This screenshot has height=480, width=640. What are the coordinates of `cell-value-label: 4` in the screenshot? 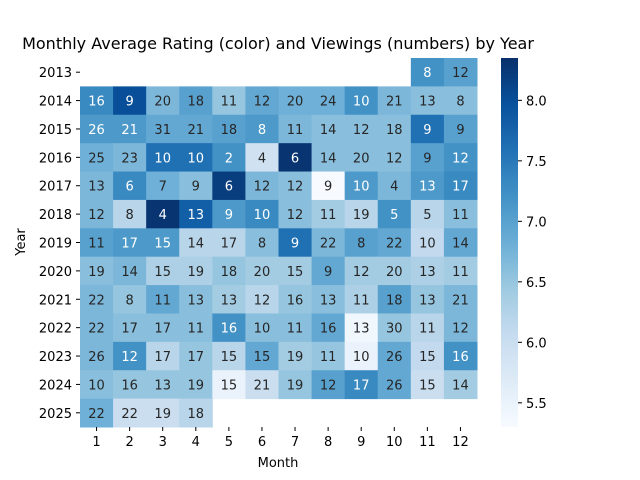 It's located at (262, 158).